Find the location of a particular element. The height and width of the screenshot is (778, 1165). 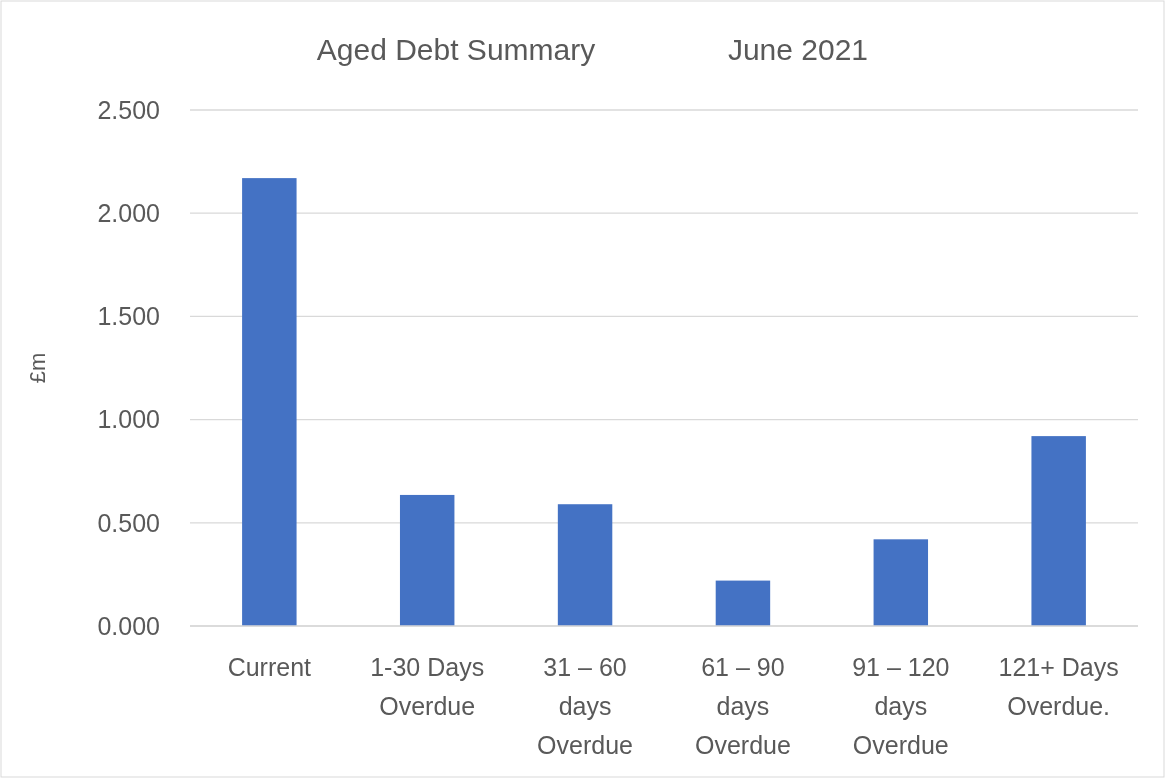

y-tick-label: 0.000 is located at coordinates (128, 625).